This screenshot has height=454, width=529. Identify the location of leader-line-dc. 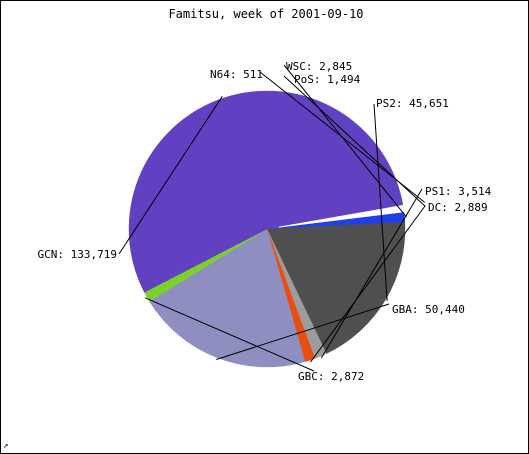
(368, 284).